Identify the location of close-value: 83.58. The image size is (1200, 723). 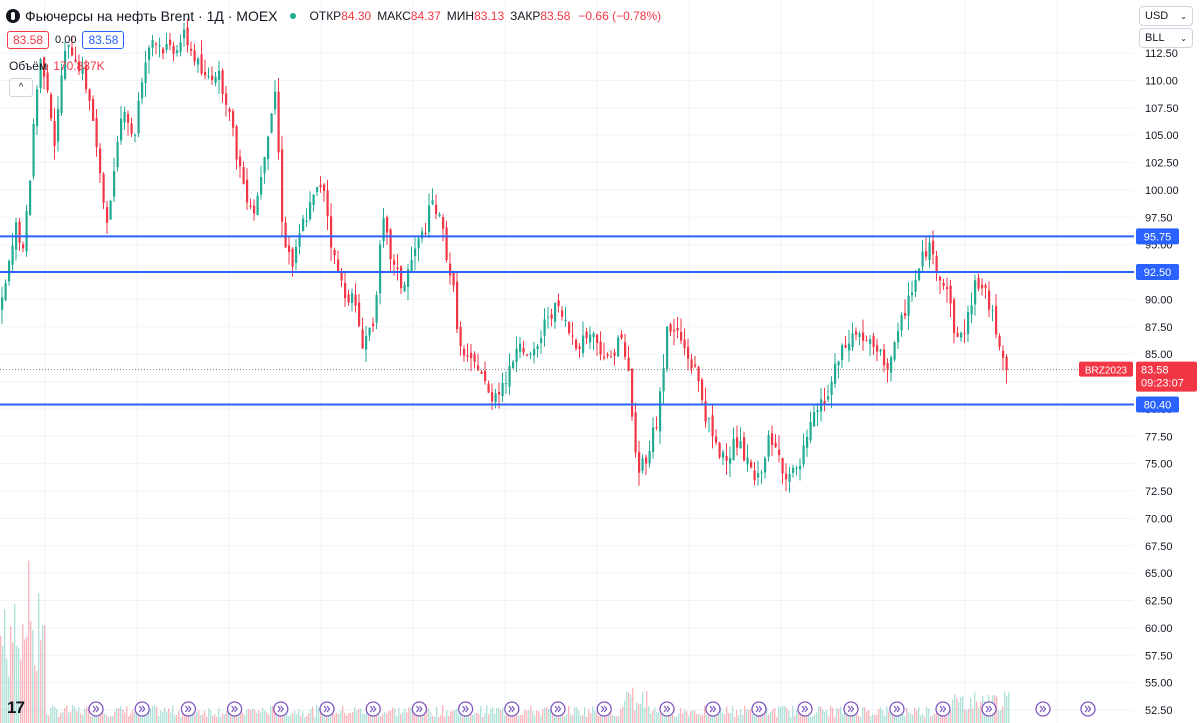
(555, 16).